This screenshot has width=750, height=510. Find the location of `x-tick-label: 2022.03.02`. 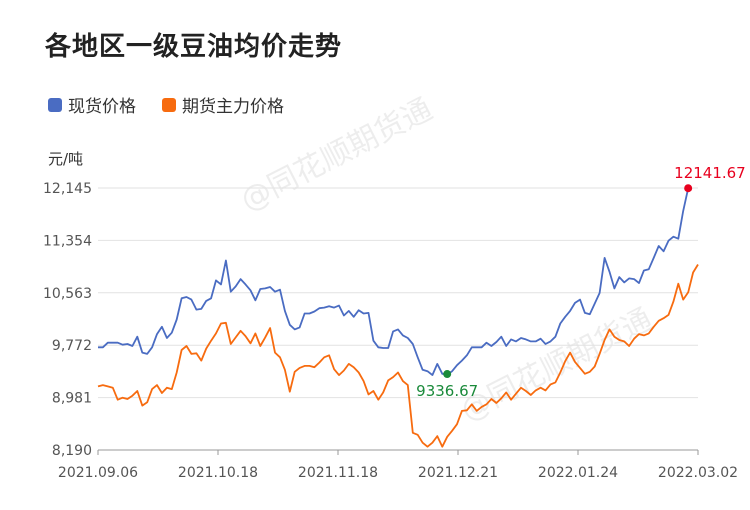

x-tick-label: 2022.03.02 is located at coordinates (698, 473).